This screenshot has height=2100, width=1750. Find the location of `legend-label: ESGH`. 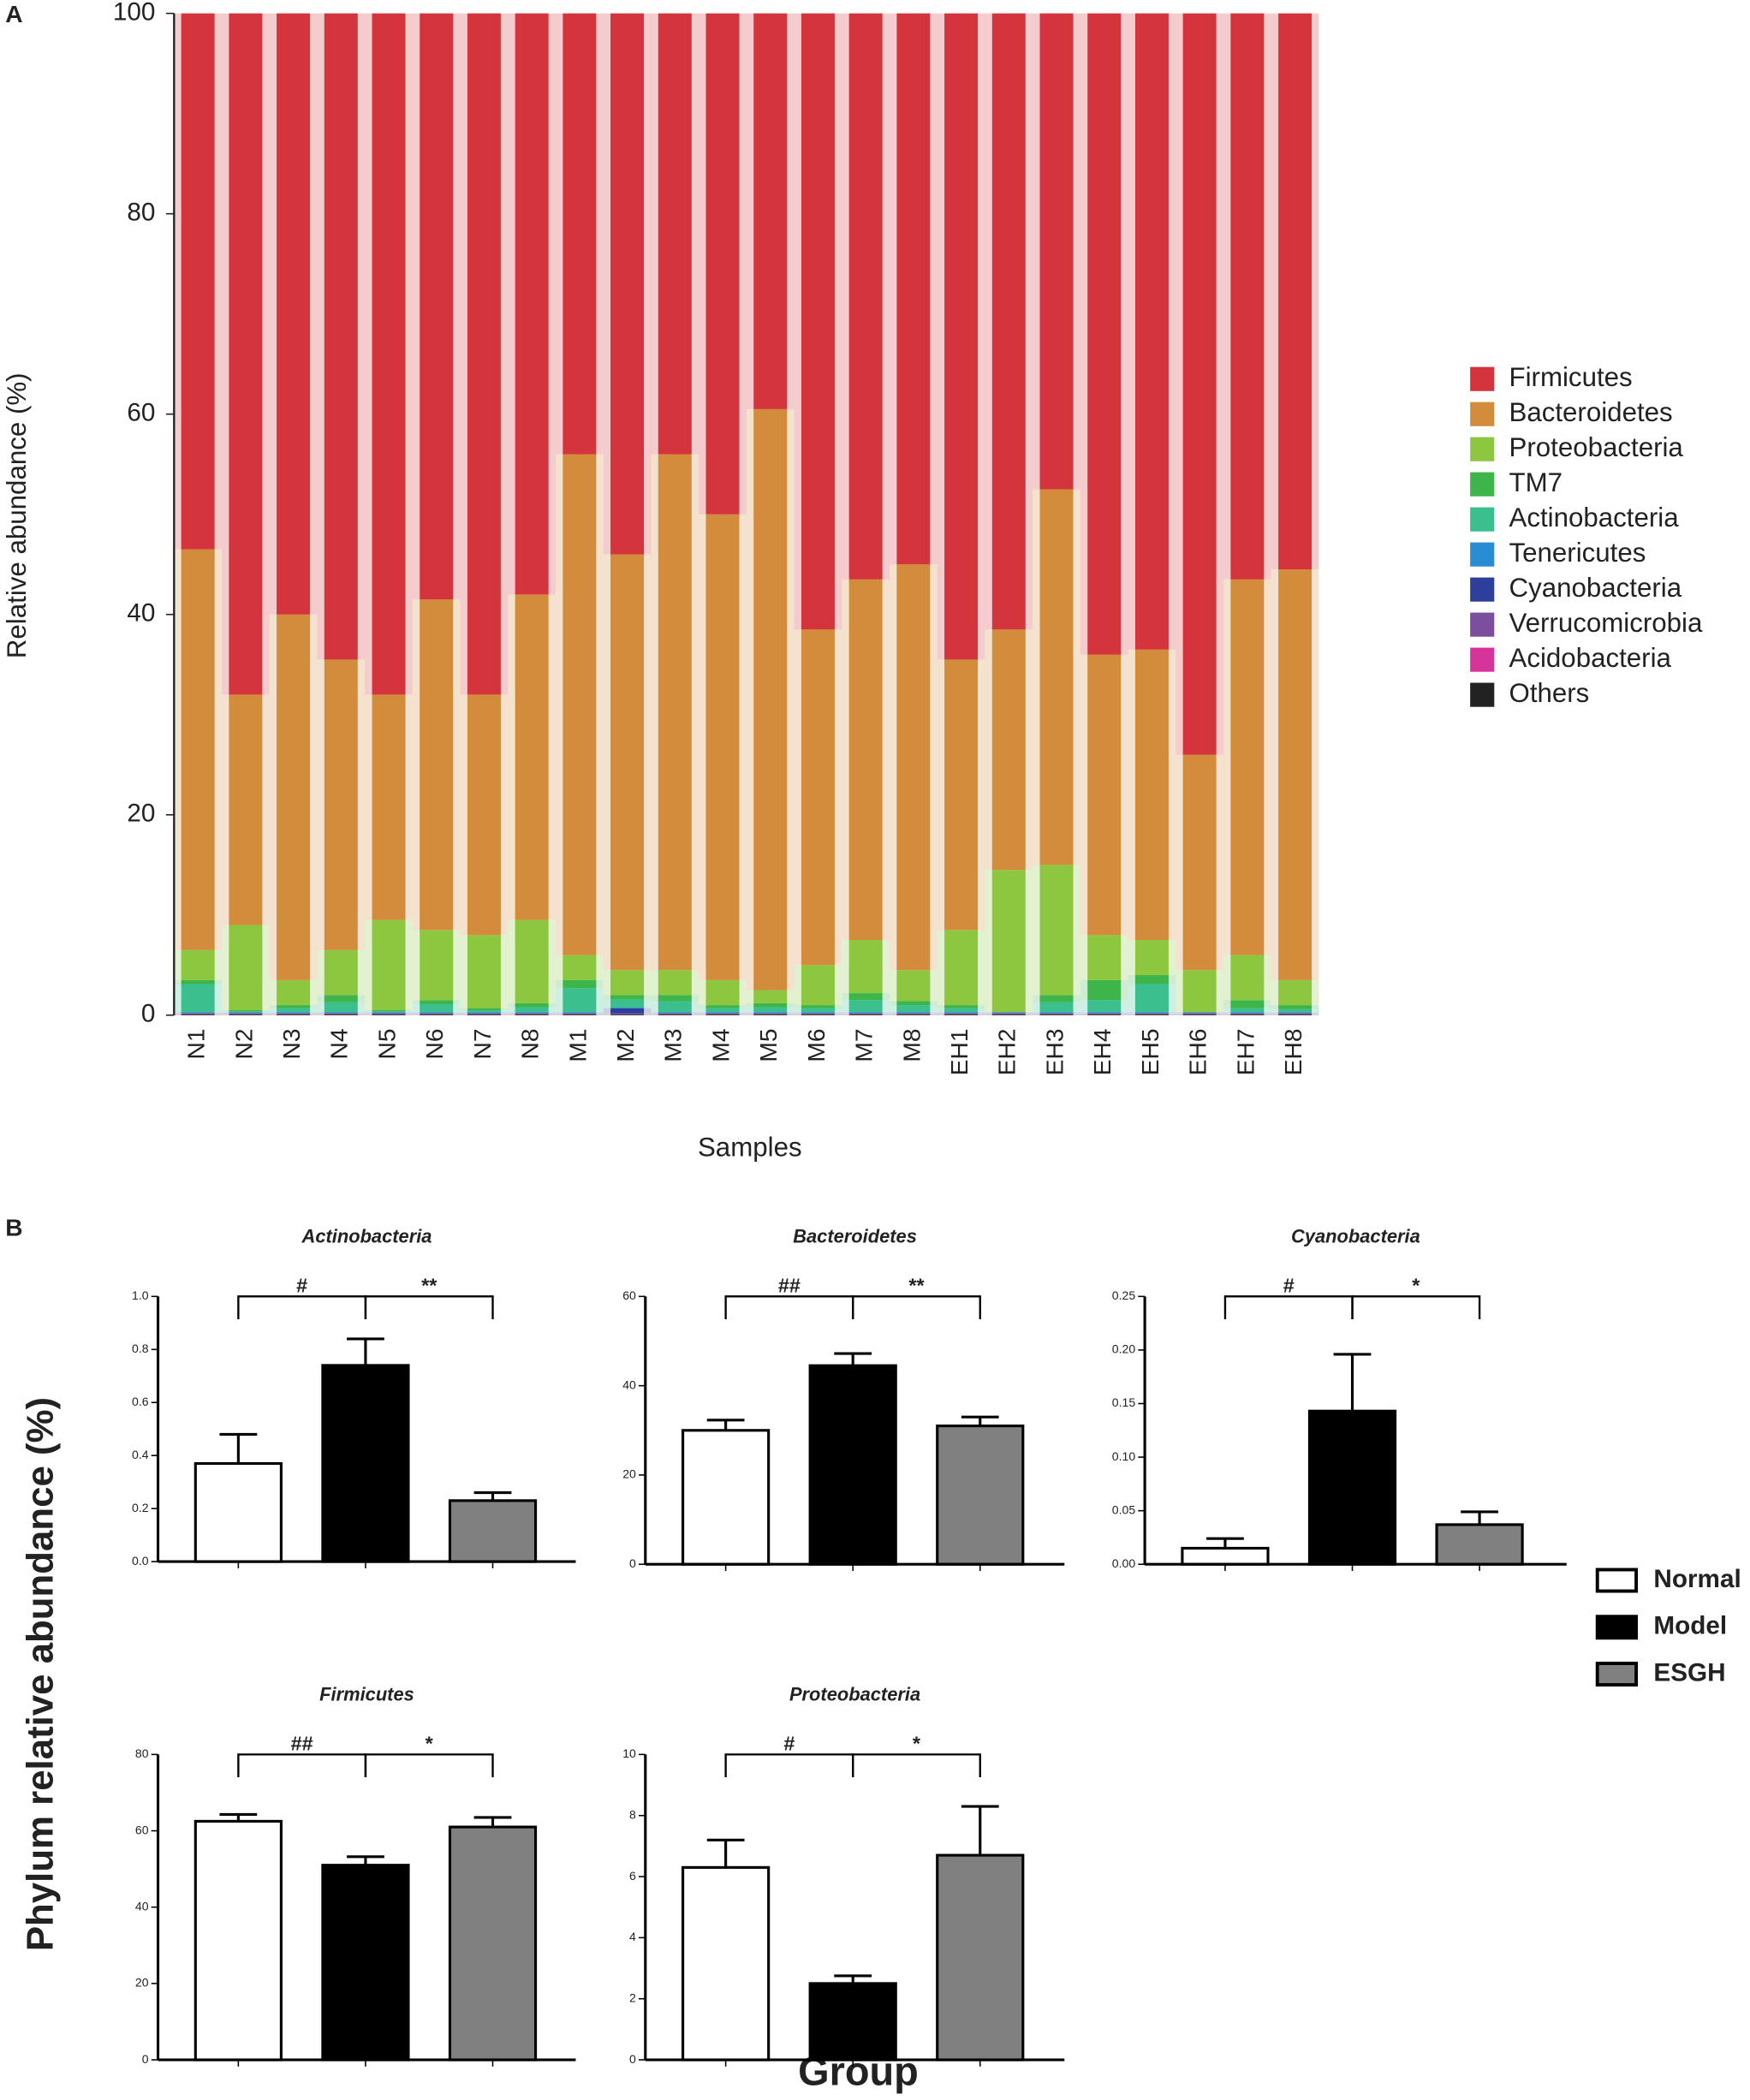

legend-label: ESGH is located at coordinates (1689, 1672).